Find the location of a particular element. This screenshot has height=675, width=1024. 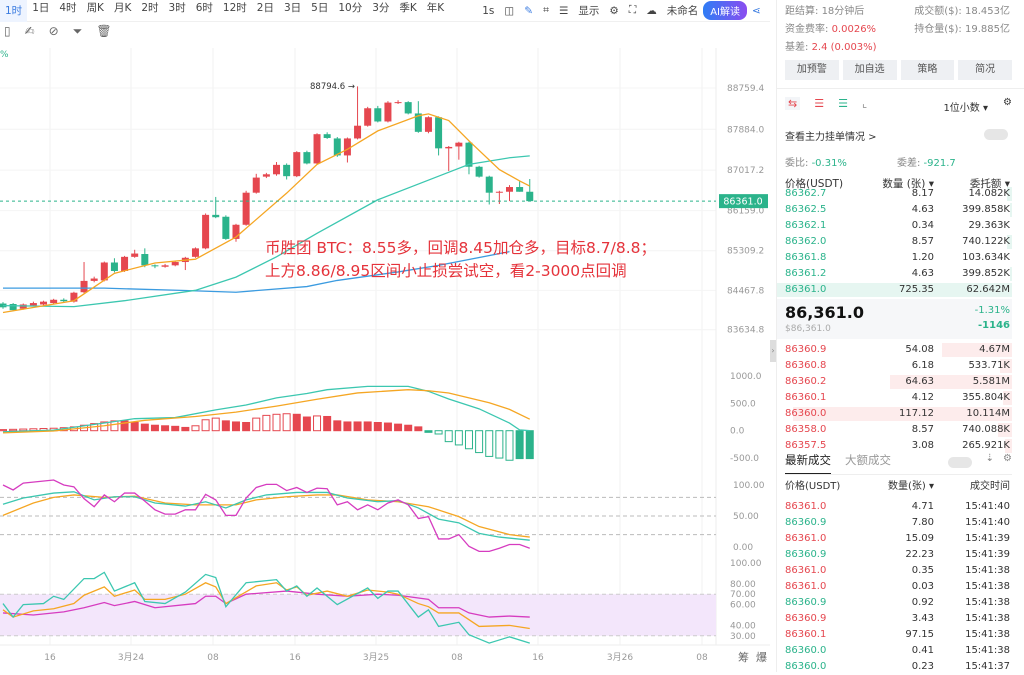

trades-toggle is located at coordinates (960, 462).